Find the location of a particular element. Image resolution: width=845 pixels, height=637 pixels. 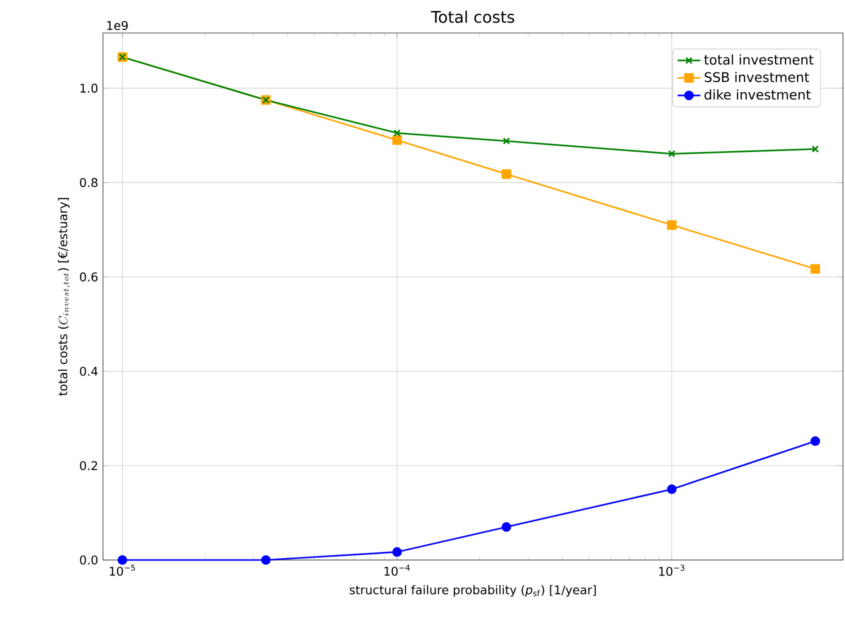

x-tick-label: 10$^{−3}$ is located at coordinates (671, 570).